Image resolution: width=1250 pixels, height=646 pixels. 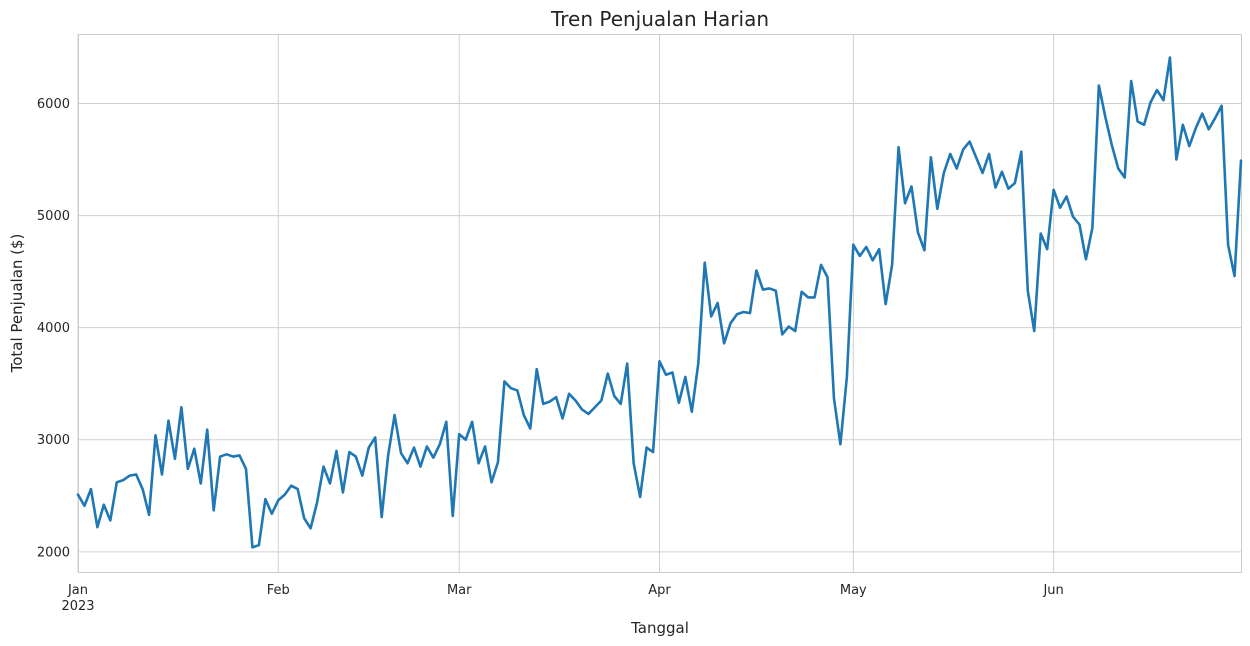 I want to click on x-tick-label: Mar, so click(x=459, y=590).